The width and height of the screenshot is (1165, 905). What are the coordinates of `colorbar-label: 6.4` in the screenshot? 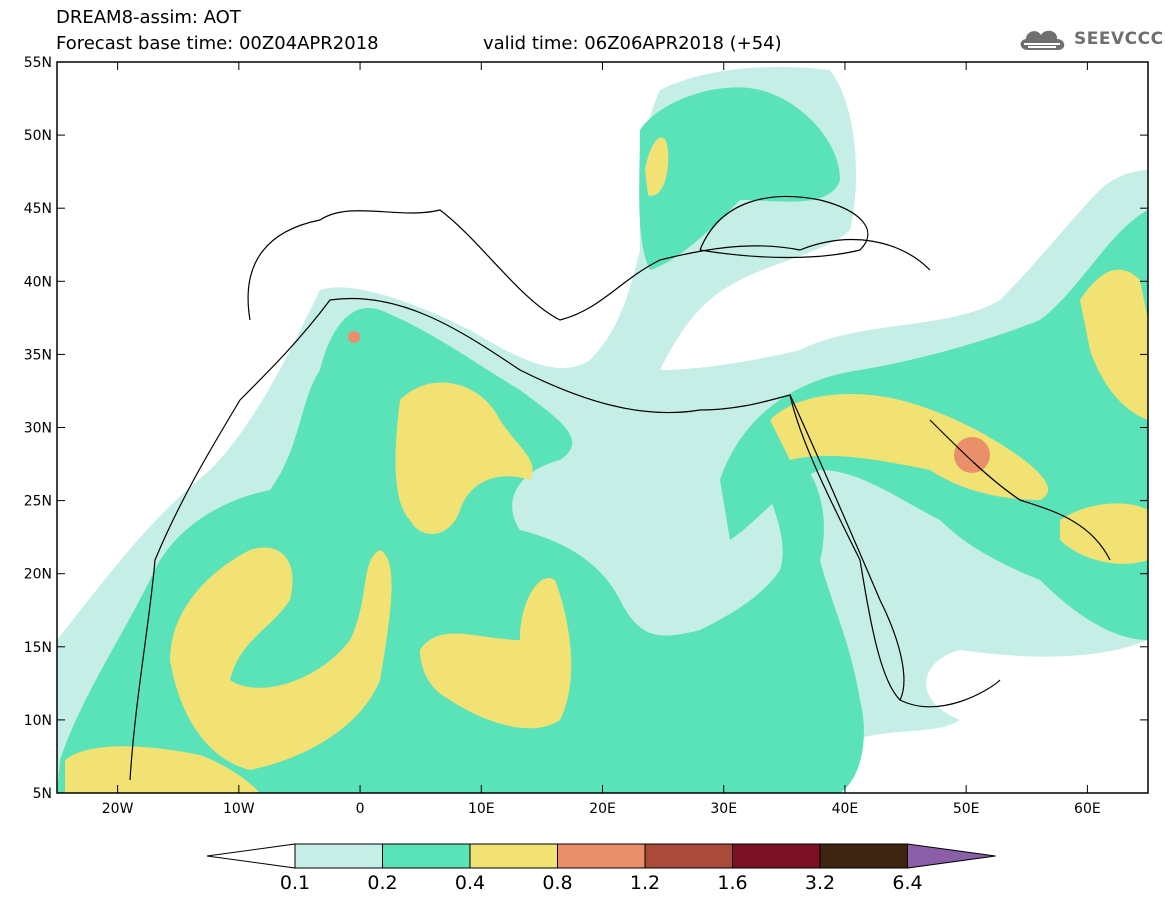 It's located at (907, 883).